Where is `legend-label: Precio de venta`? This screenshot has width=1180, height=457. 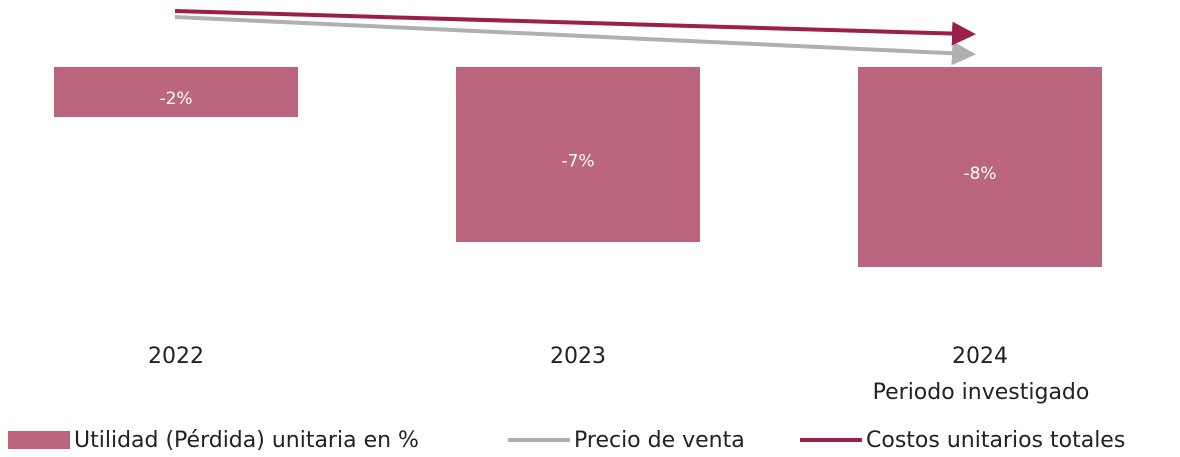 legend-label: Precio de venta is located at coordinates (659, 440).